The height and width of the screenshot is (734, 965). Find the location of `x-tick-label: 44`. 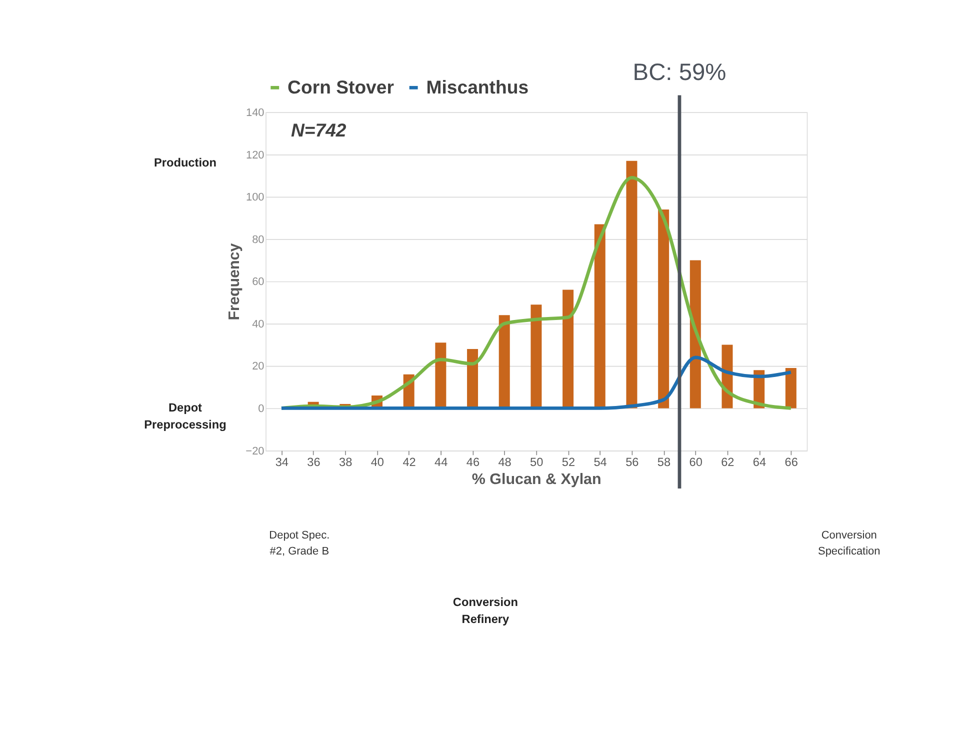

x-tick-label: 44 is located at coordinates (441, 462).